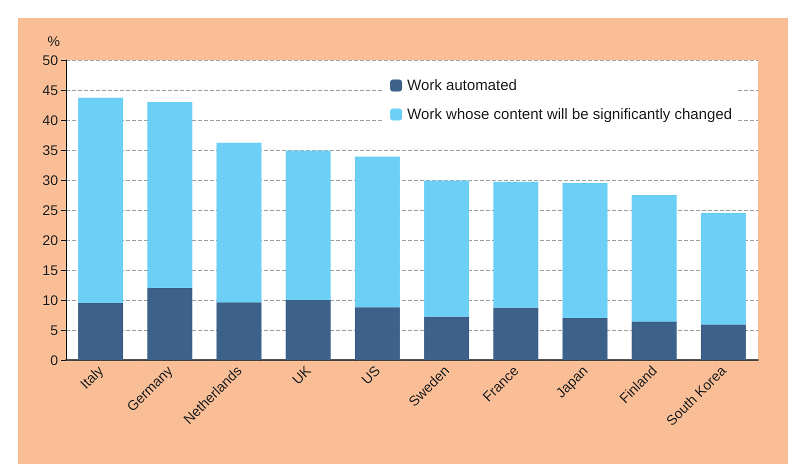  Describe the element at coordinates (50, 60) in the screenshot. I see `y-tick-label: 50` at that location.